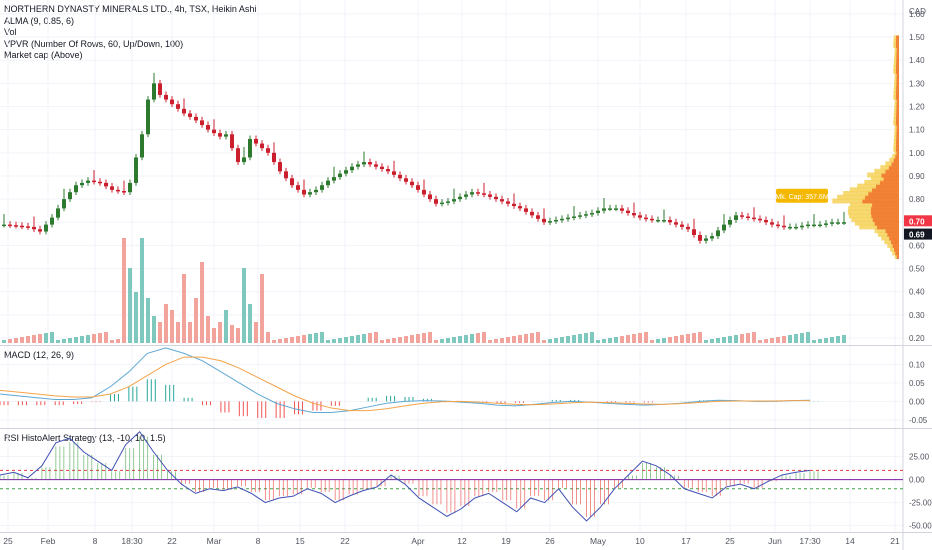 Image resolution: width=932 pixels, height=550 pixels. Describe the element at coordinates (917, 315) in the screenshot. I see `y-tick-label: 0.30` at that location.